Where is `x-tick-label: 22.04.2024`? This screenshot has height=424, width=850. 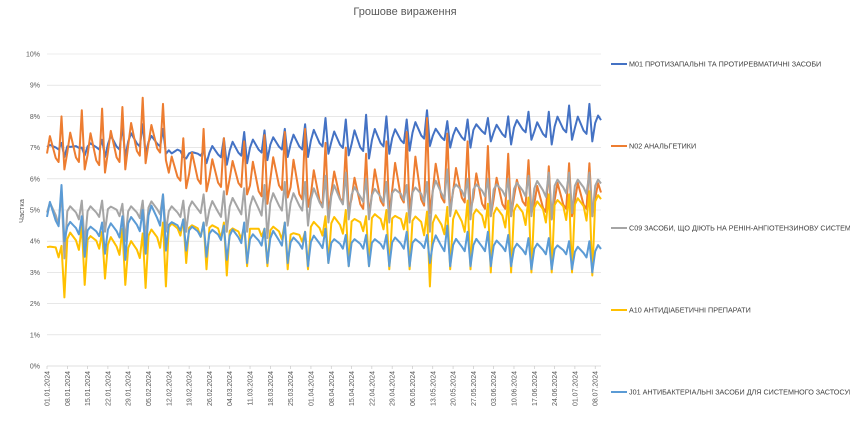 x-tick-label: 22.04.2024 is located at coordinates (372, 388).